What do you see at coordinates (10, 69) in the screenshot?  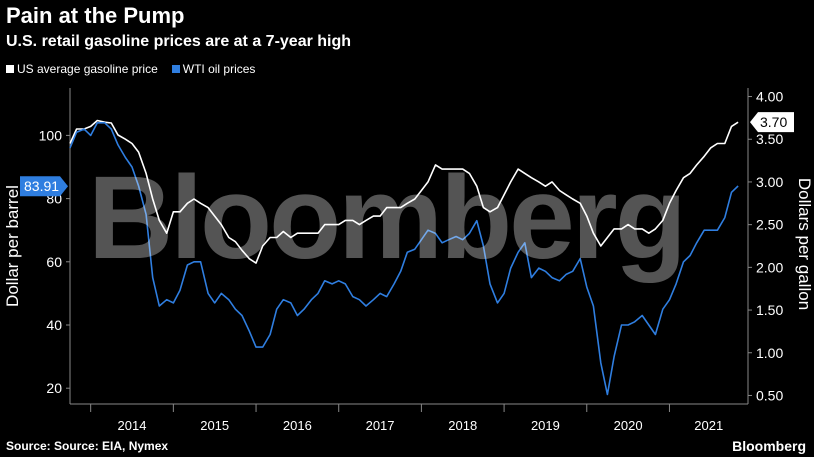 I see `legend-swatch-gas` at bounding box center [10, 69].